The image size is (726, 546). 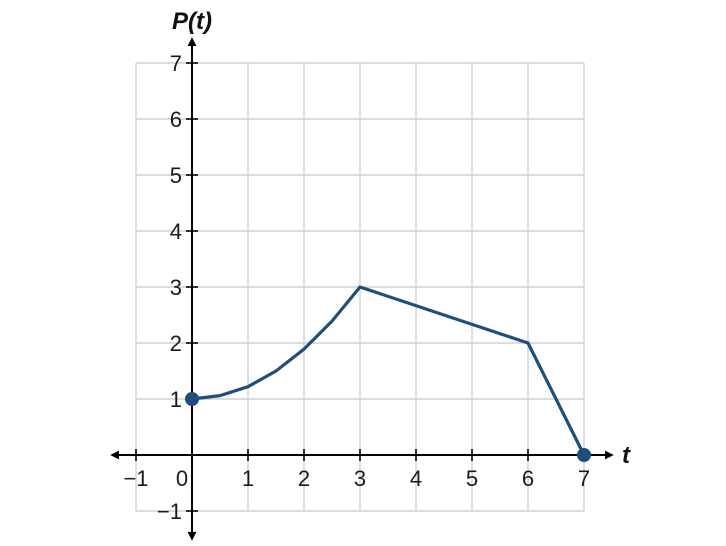 What do you see at coordinates (176, 287) in the screenshot?
I see `y-tick-label-3: 3` at bounding box center [176, 287].